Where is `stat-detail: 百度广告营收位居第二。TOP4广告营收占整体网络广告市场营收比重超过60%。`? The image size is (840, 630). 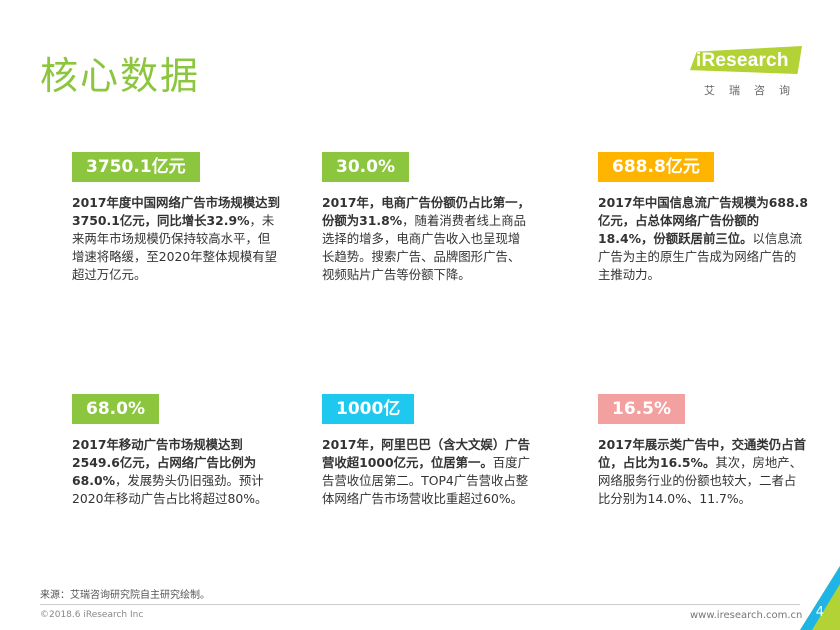 stat-detail: 百度广告营收位居第二。TOP4广告营收占整体网络广告市场营收比重超过60%。 is located at coordinates (426, 480).